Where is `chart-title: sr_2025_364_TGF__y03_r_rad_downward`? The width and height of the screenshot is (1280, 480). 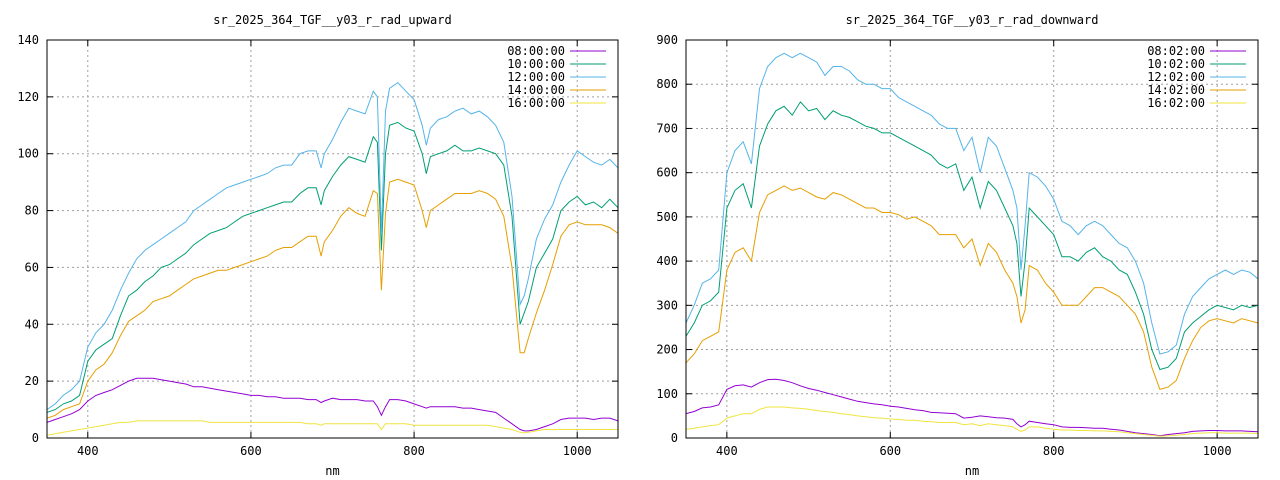 chart-title: sr_2025_364_TGF__y03_r_rad_downward is located at coordinates (972, 20).